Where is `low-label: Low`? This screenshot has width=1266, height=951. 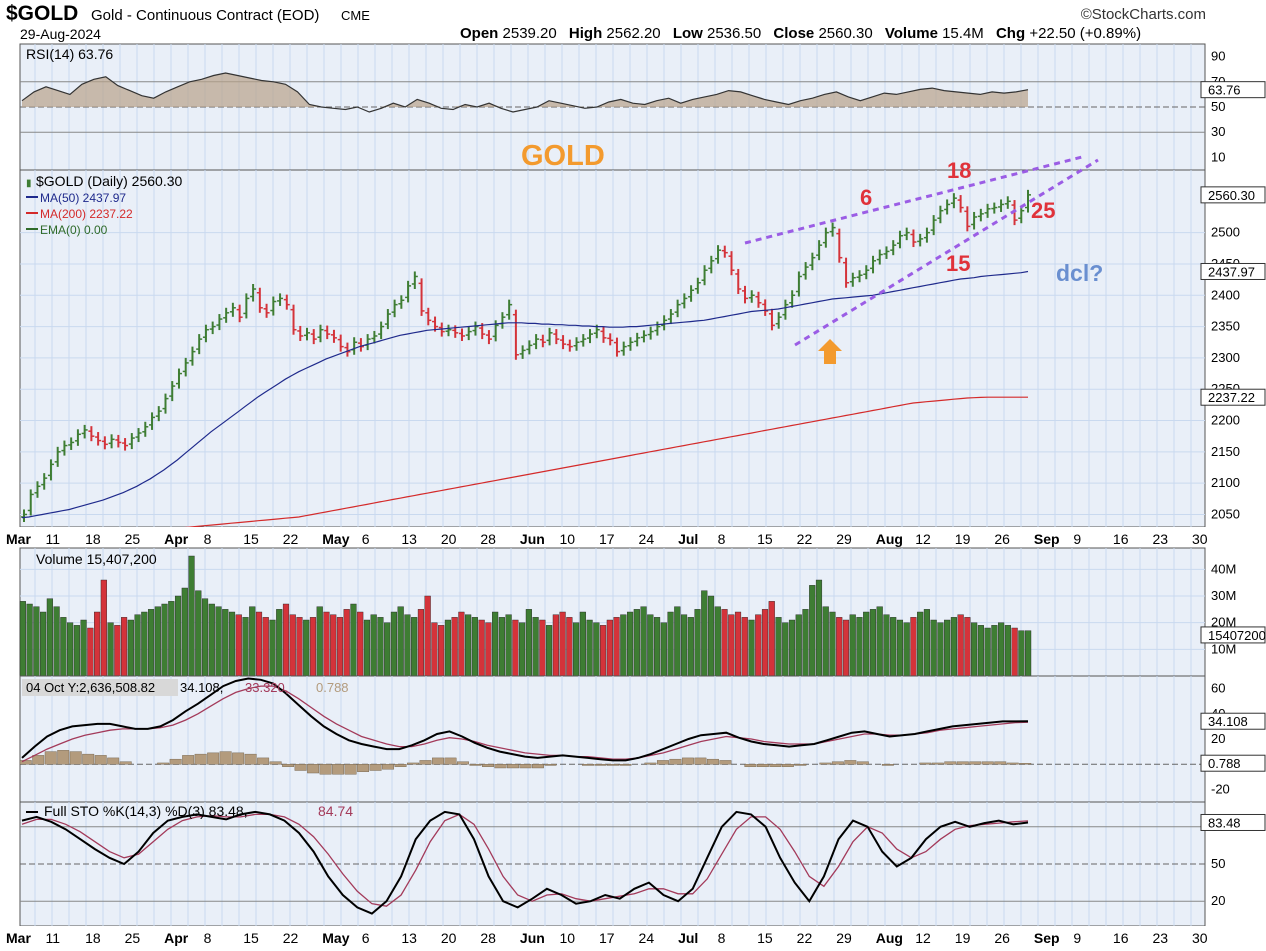
low-label: Low is located at coordinates (687, 33).